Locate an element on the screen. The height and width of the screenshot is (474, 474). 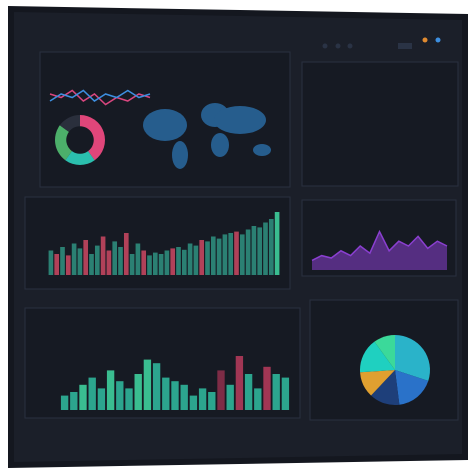
world-map is located at coordinates (207, 136).